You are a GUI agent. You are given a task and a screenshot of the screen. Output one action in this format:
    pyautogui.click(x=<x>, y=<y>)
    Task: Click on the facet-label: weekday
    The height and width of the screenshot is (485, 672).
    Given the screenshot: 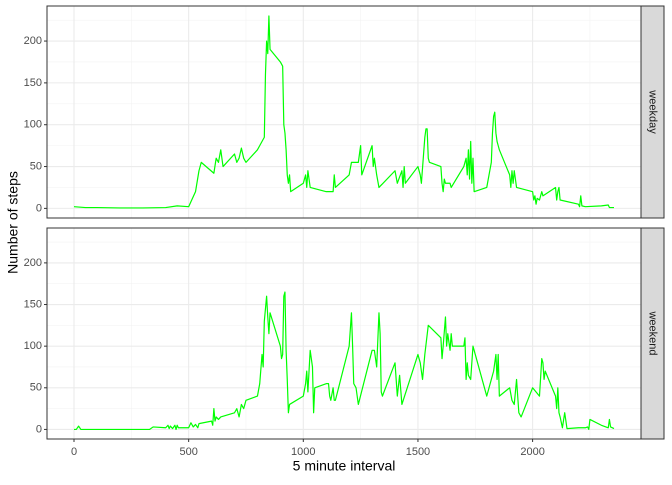 What is the action you would take?
    pyautogui.click(x=653, y=111)
    